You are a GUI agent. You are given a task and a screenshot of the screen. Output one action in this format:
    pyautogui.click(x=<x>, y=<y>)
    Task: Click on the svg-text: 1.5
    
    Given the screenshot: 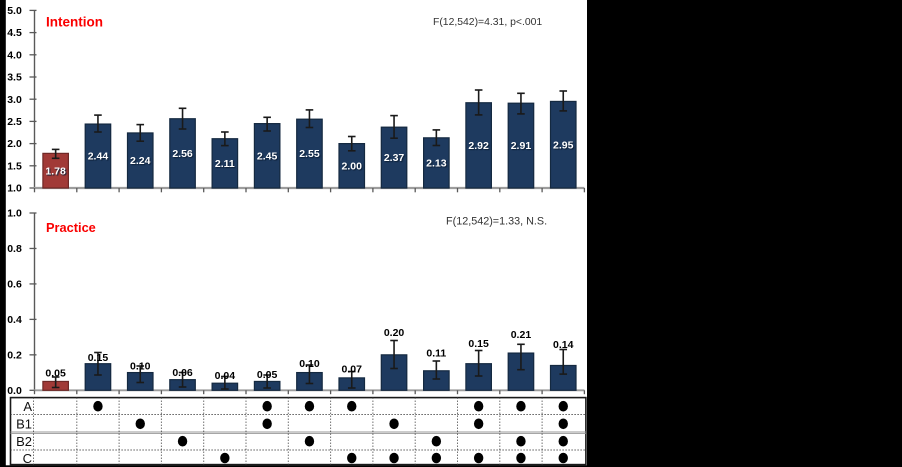 What is the action you would take?
    pyautogui.click(x=14, y=166)
    